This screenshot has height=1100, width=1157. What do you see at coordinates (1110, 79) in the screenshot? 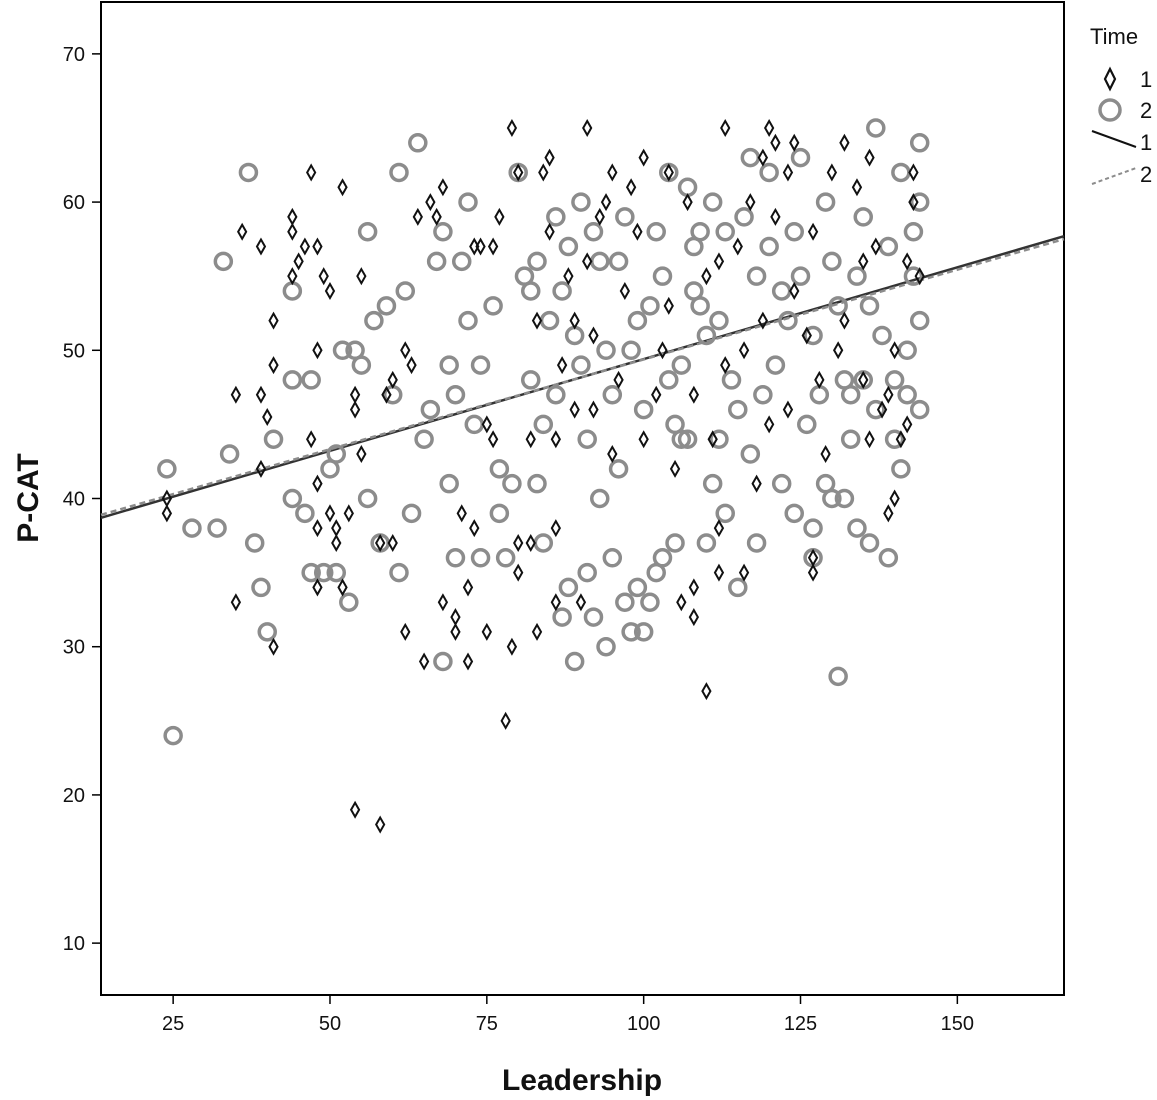
I see `legend-diamond-icon` at bounding box center [1110, 79].